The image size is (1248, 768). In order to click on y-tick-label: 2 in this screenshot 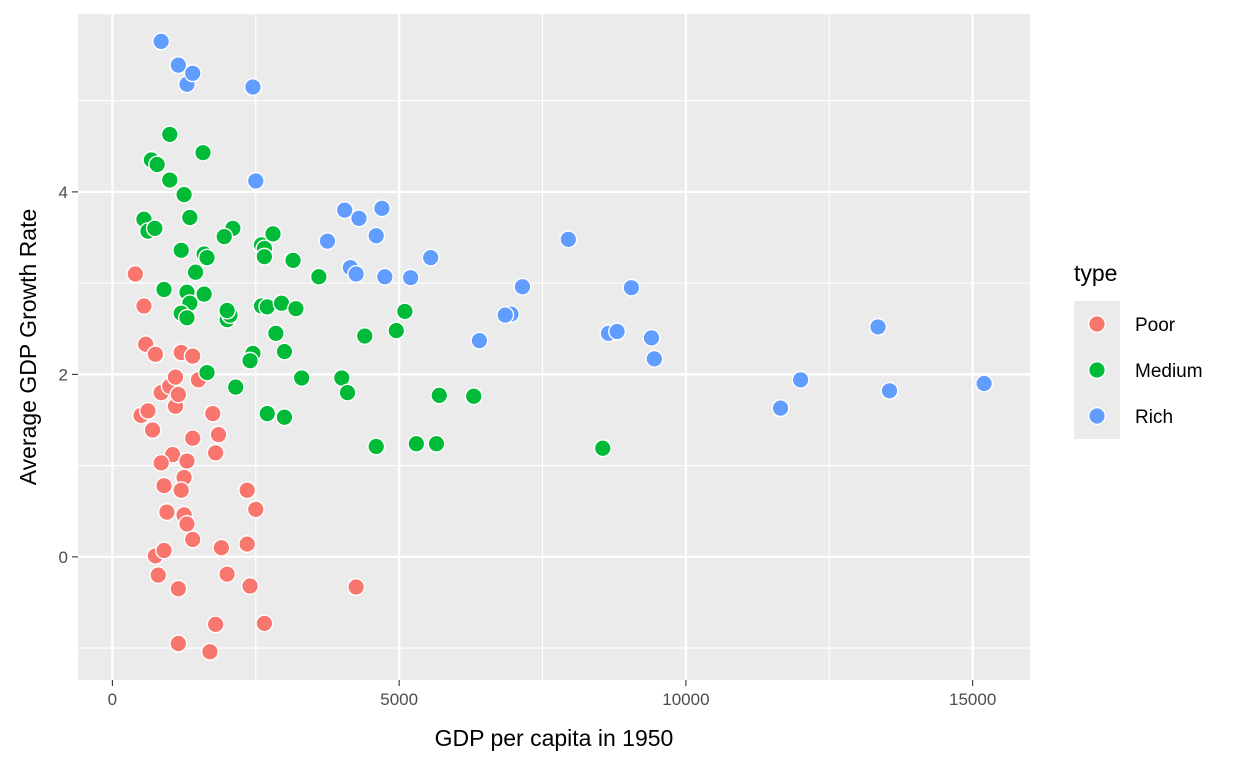, I will do `click(63, 374)`.